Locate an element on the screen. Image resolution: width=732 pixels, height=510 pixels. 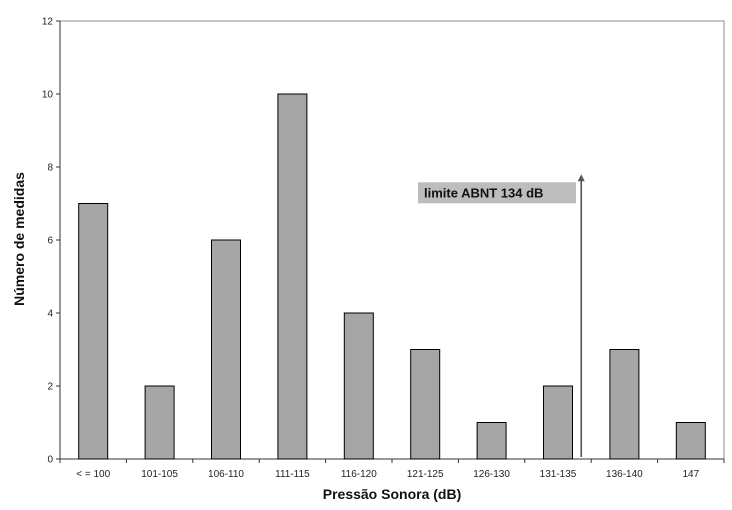
x-tick-label: 106-110 is located at coordinates (226, 474).